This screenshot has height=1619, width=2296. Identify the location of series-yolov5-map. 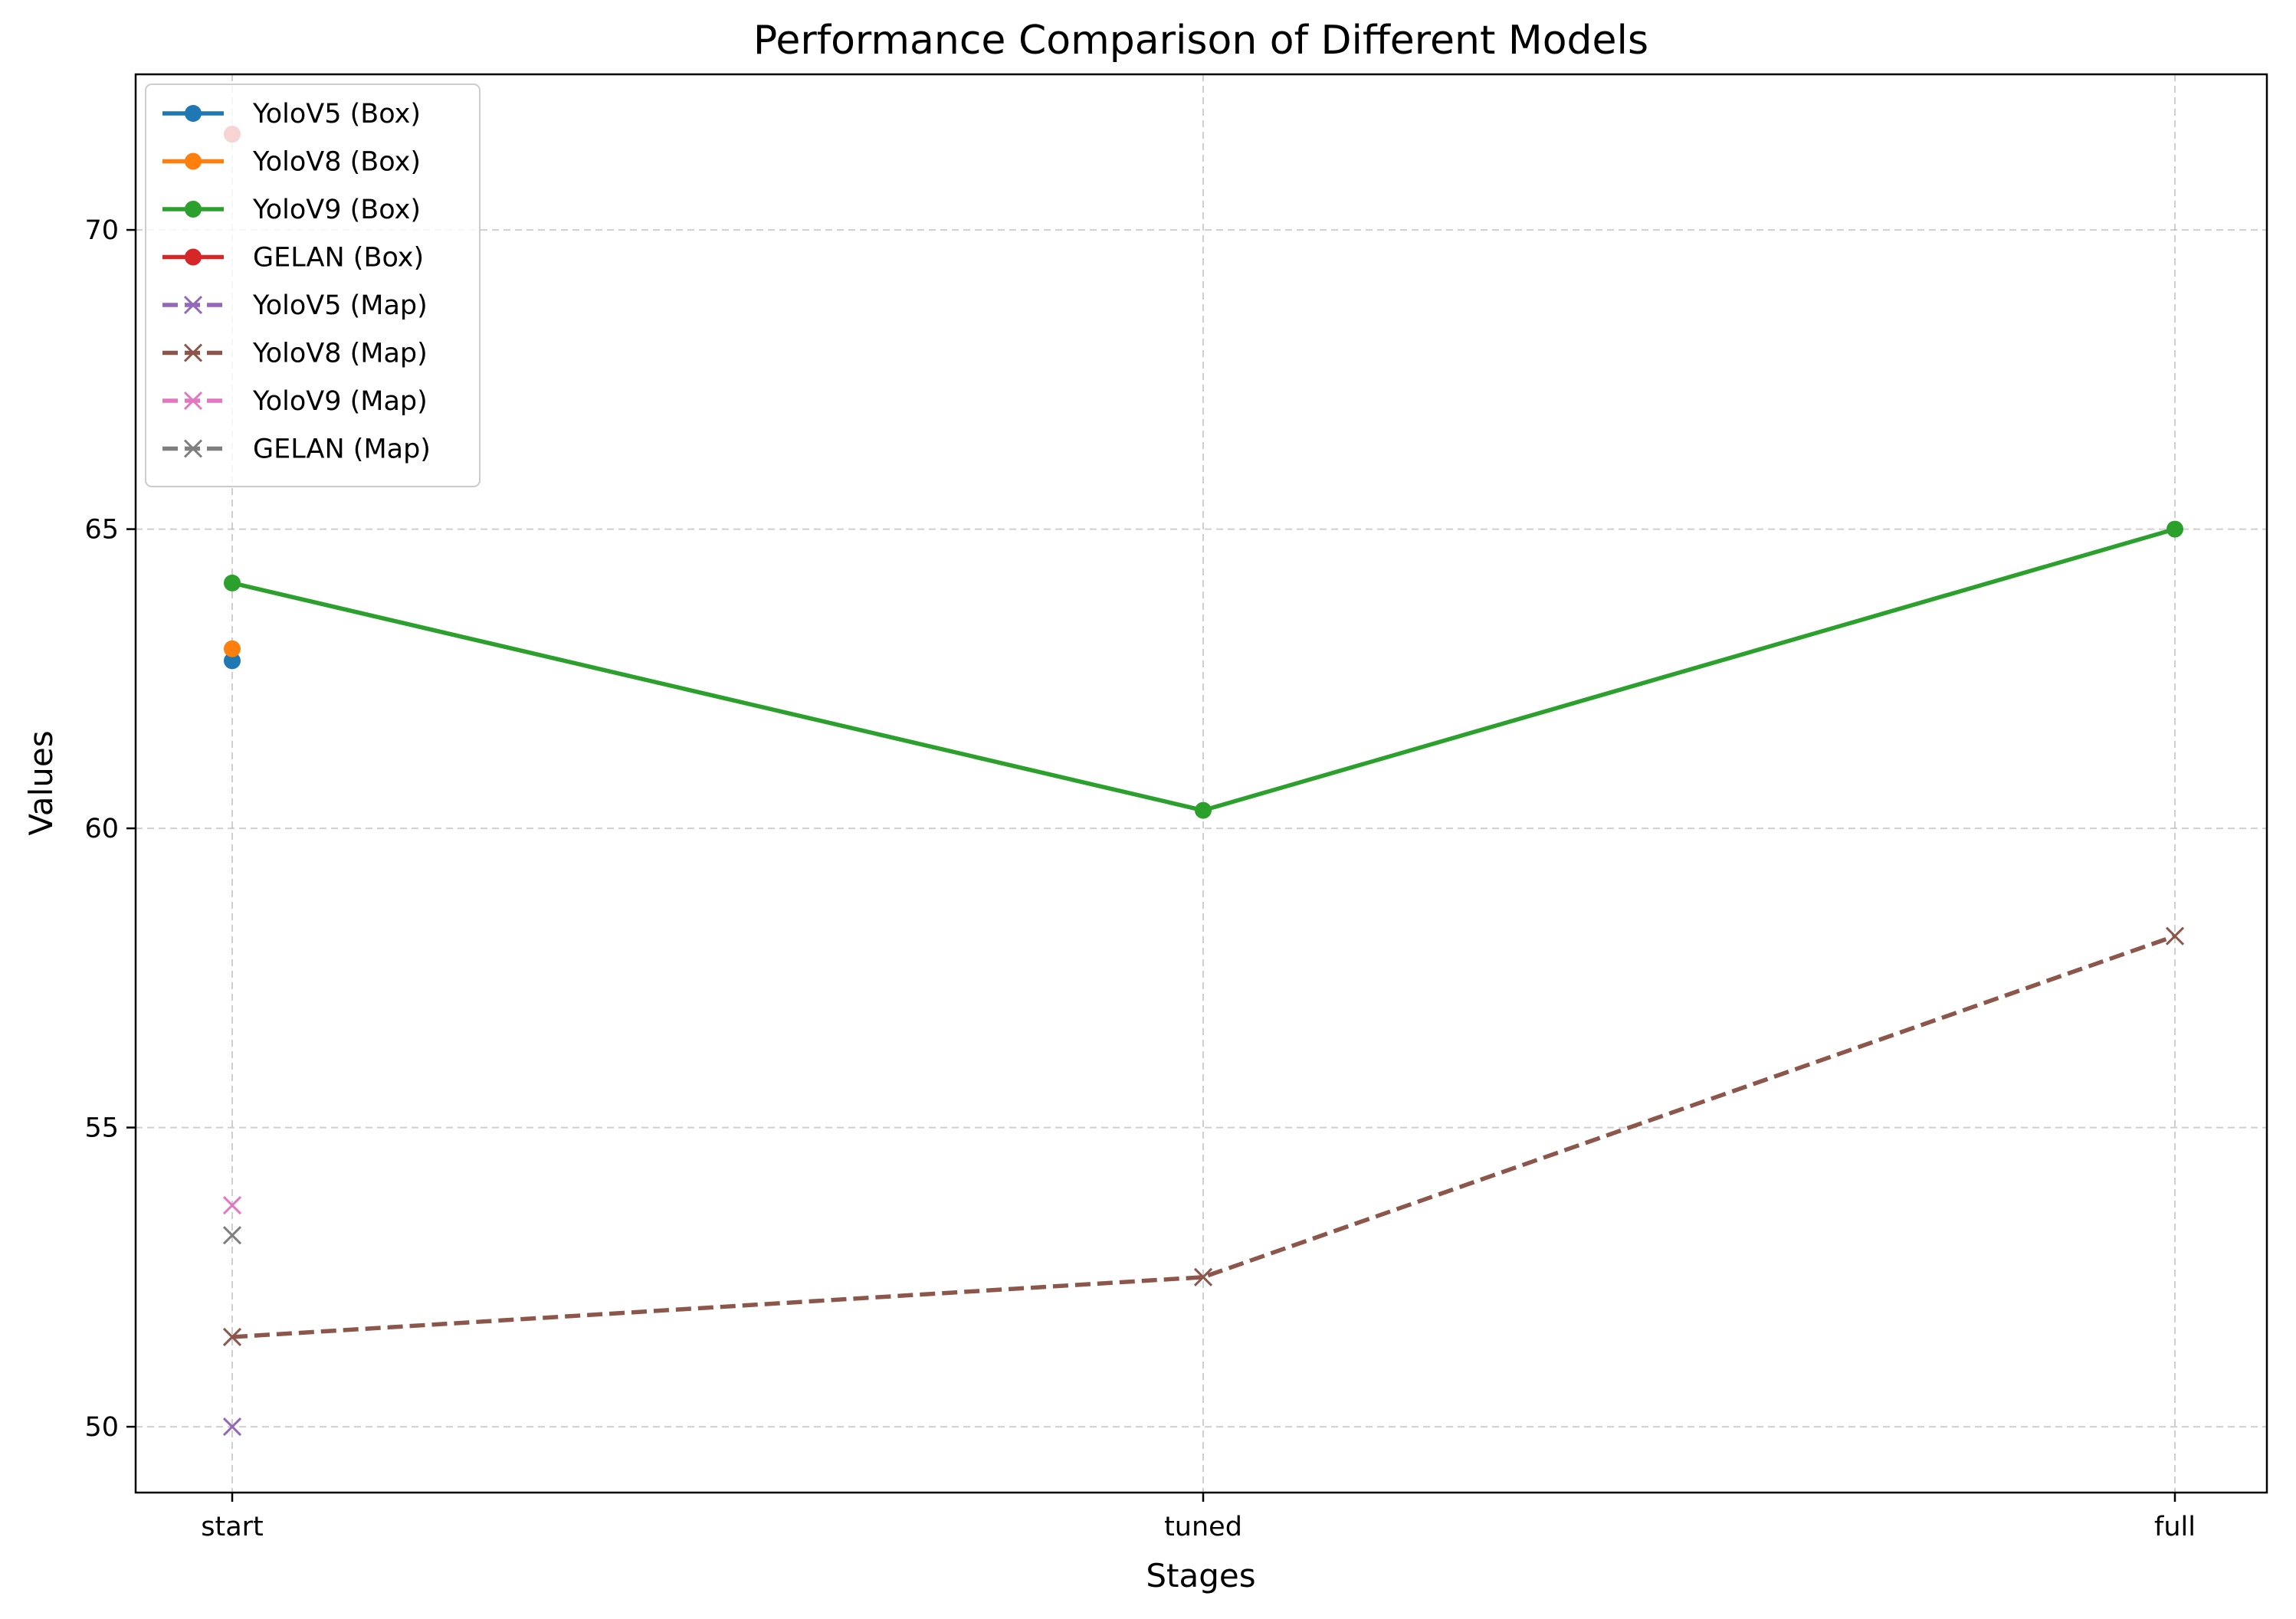
(232, 1427).